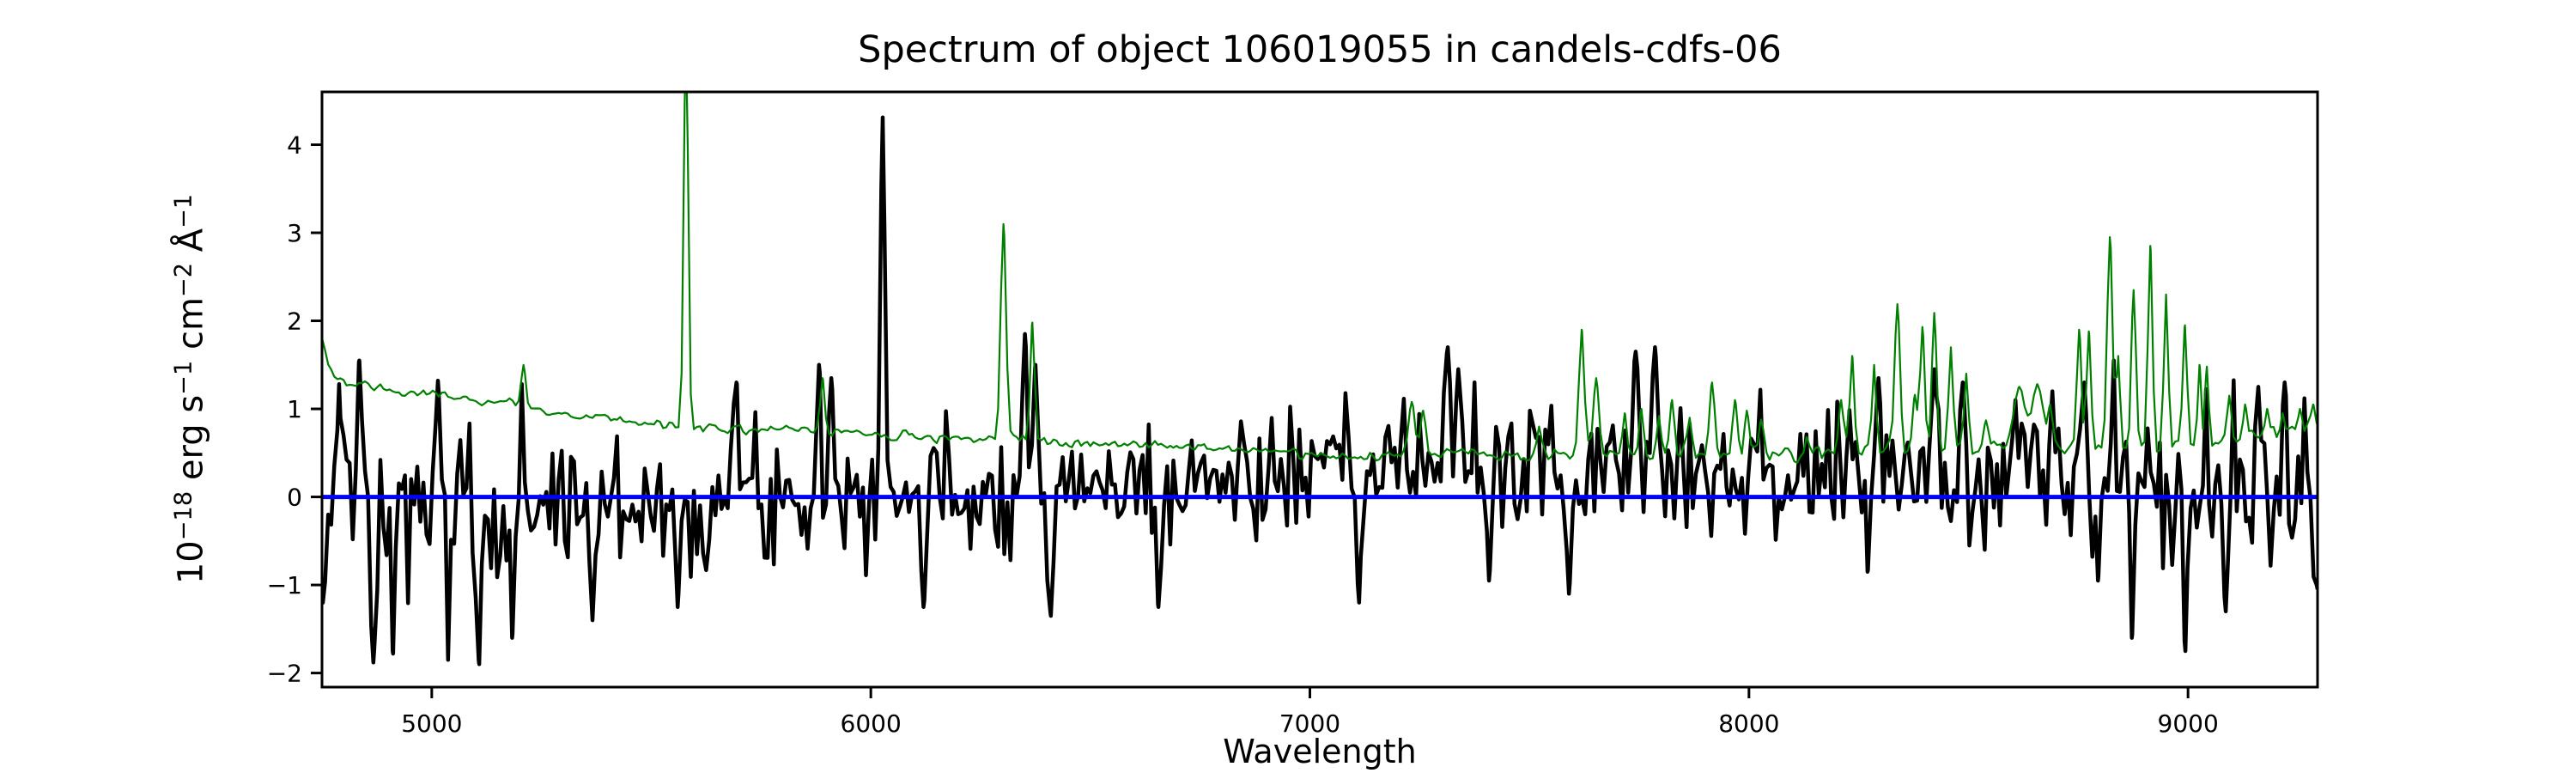 This screenshot has height=773, width=2576. What do you see at coordinates (294, 498) in the screenshot?
I see `y-tick-label: 0` at bounding box center [294, 498].